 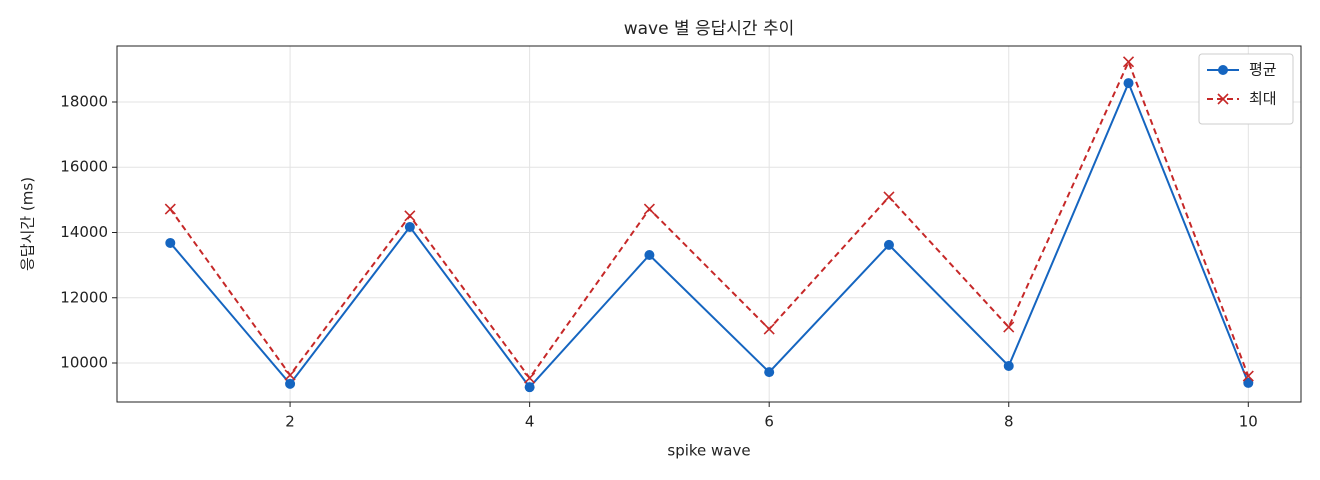 I want to click on legend-box, so click(x=1246, y=89).